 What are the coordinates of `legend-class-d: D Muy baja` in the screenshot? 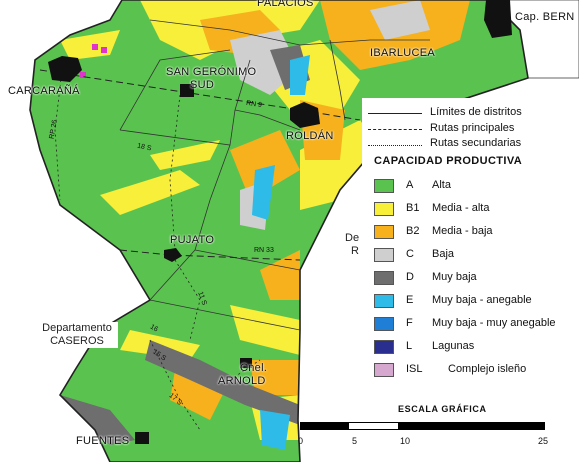 It's located at (476, 279).